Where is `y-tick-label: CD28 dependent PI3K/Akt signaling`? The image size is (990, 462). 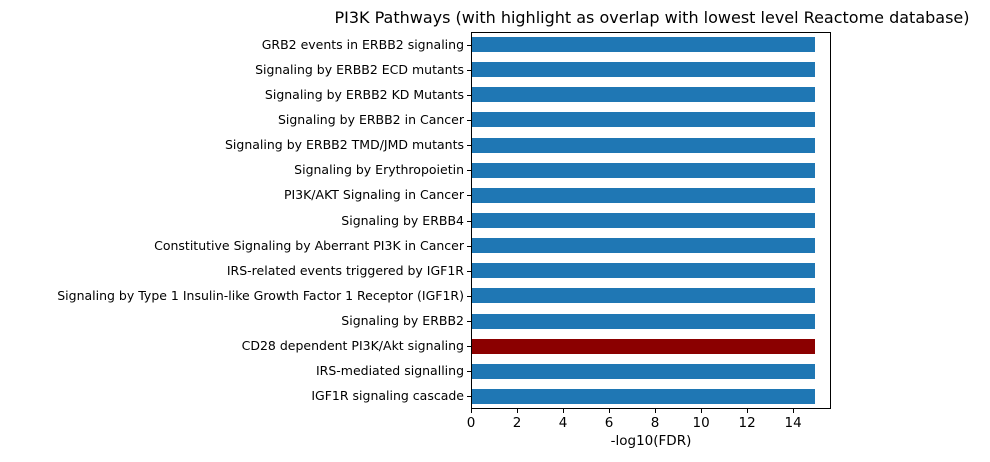
y-tick-label: CD28 dependent PI3K/Akt signaling is located at coordinates (352, 346).